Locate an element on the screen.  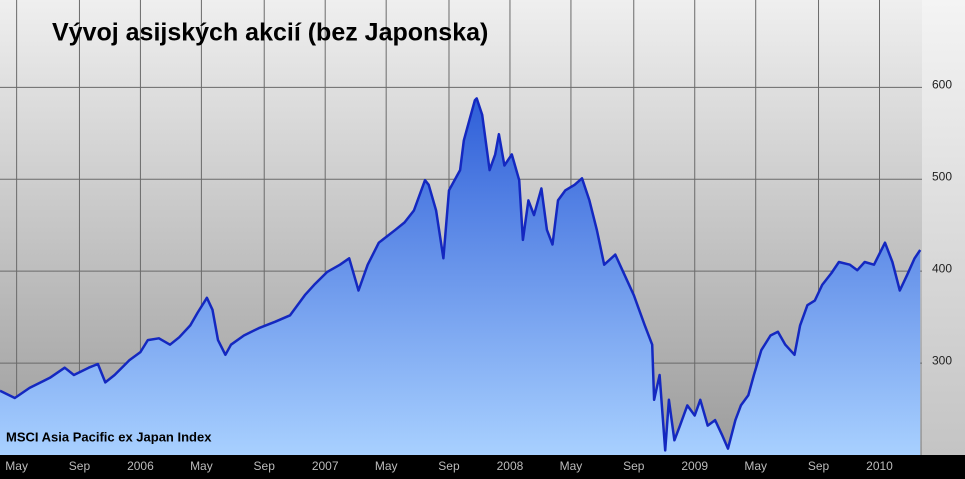
axis-background is located at coordinates (943, 227).